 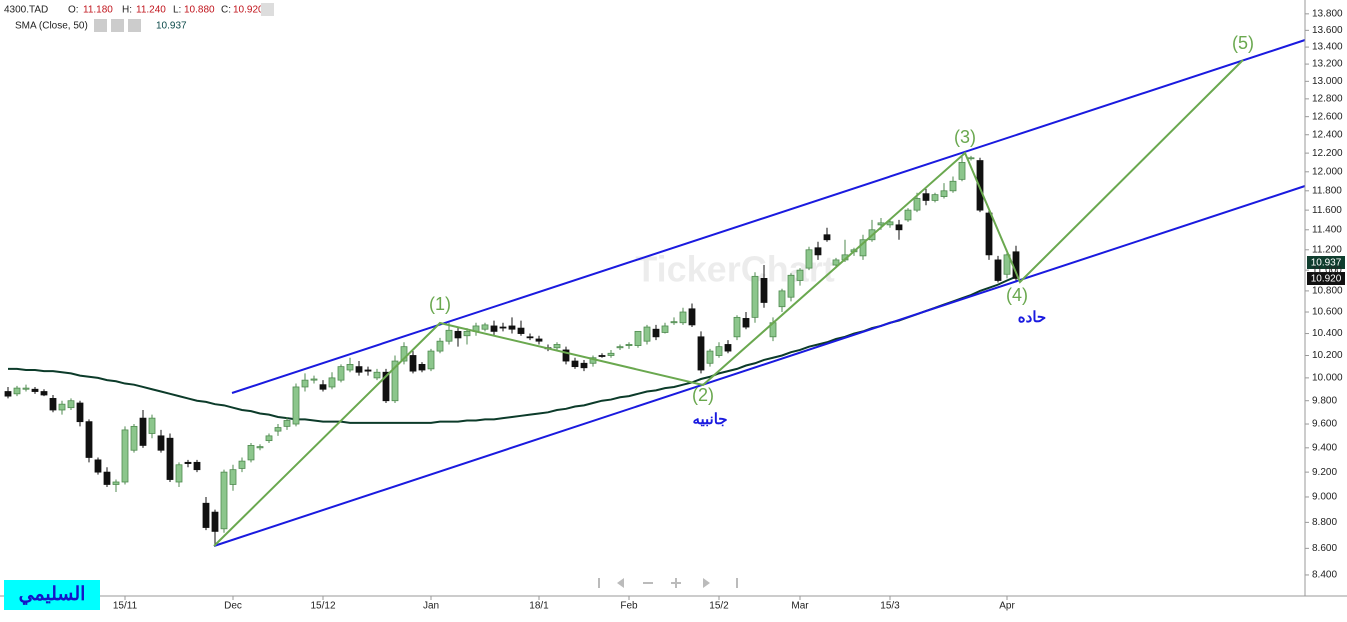 What do you see at coordinates (52, 595) in the screenshot?
I see `logo-box` at bounding box center [52, 595].